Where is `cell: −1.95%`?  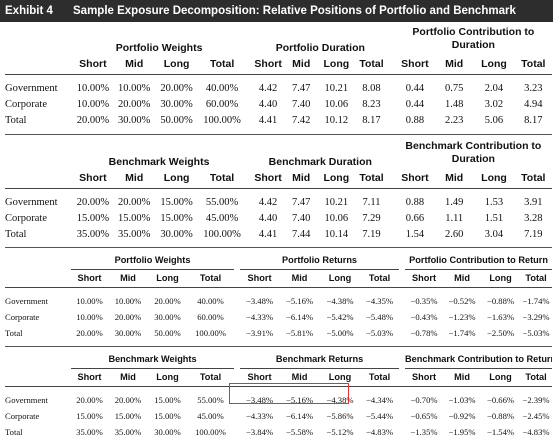 cell: −1.95% is located at coordinates (462, 432).